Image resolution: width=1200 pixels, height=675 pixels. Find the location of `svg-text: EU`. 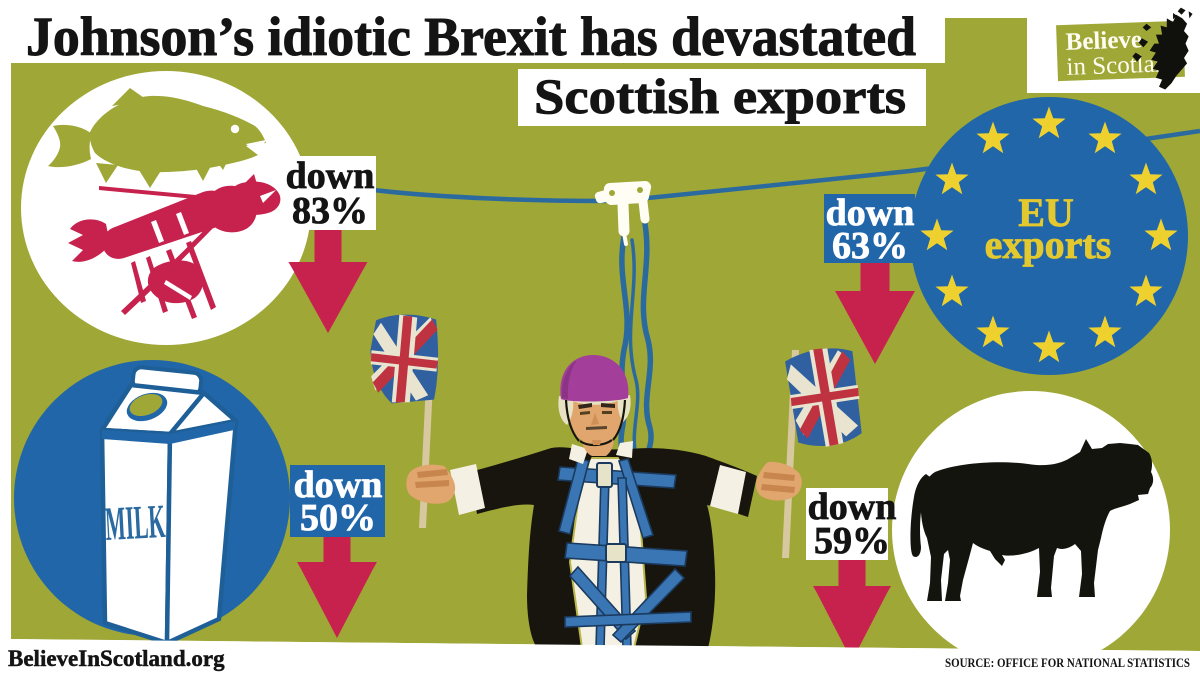

svg-text: EU is located at coordinates (1046, 212).